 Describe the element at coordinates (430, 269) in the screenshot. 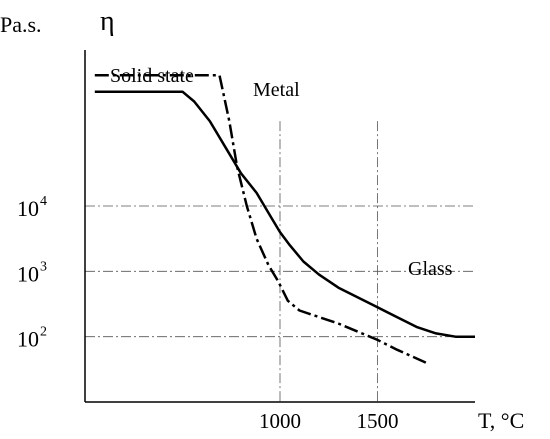

I see `series-label-glass: Glass` at that location.